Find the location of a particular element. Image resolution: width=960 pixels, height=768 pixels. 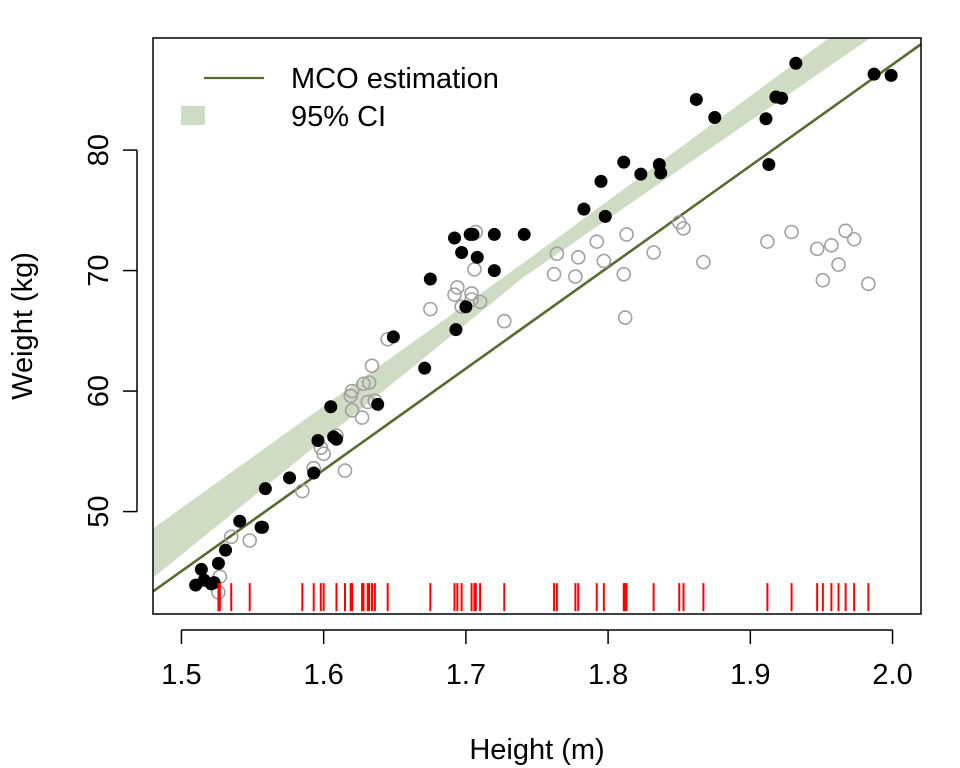

y-axis-label: Weight (kg) is located at coordinates (23, 326).